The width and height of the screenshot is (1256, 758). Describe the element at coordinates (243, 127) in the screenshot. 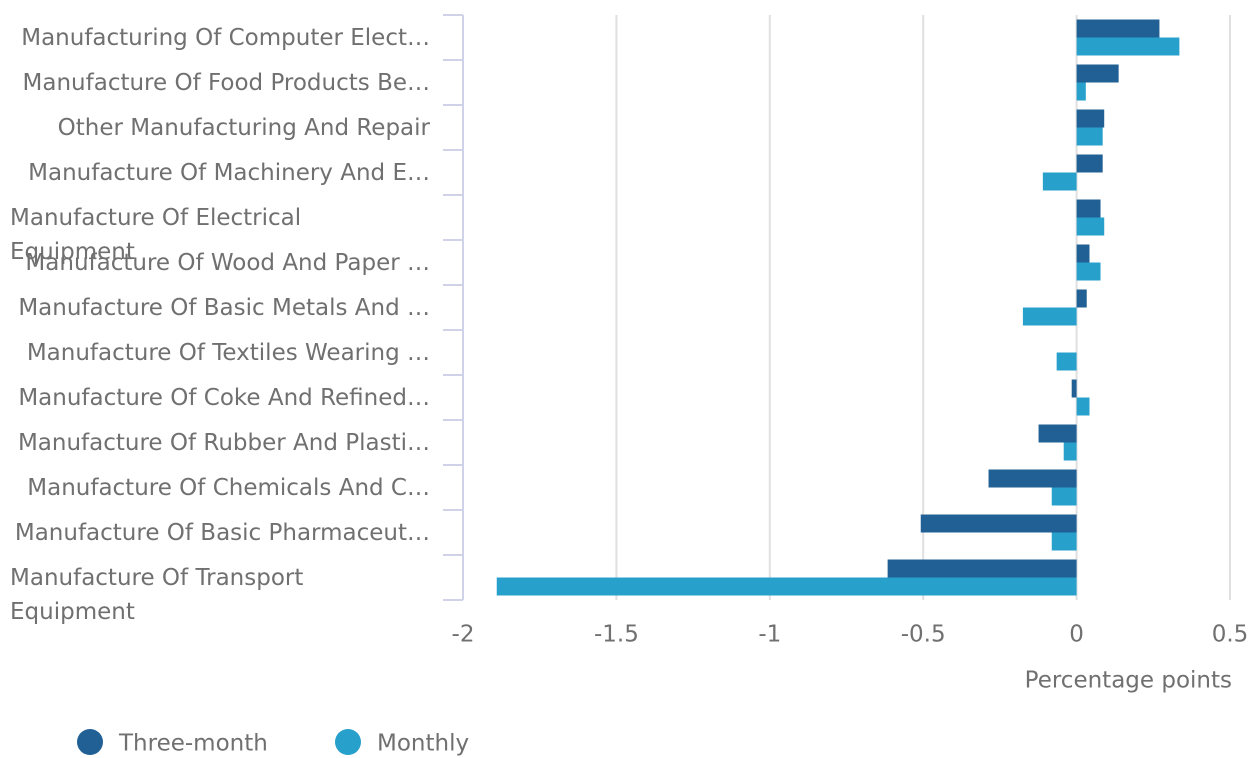

I see `y-tick-label: Other Manufacturing And Repair` at that location.